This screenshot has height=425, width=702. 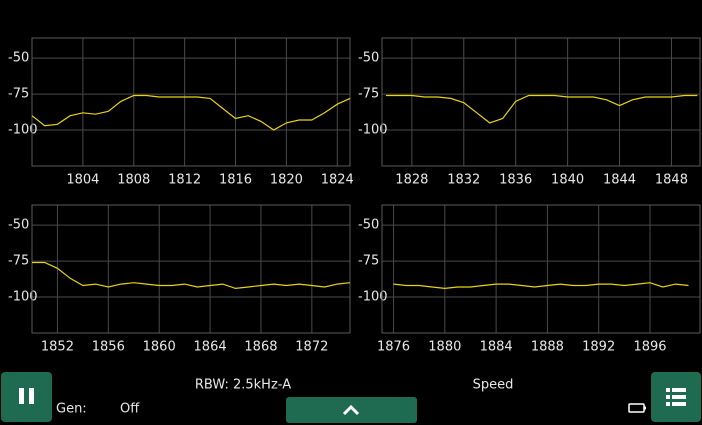 What do you see at coordinates (133, 180) in the screenshot?
I see `x-tick-label: 1808` at bounding box center [133, 180].